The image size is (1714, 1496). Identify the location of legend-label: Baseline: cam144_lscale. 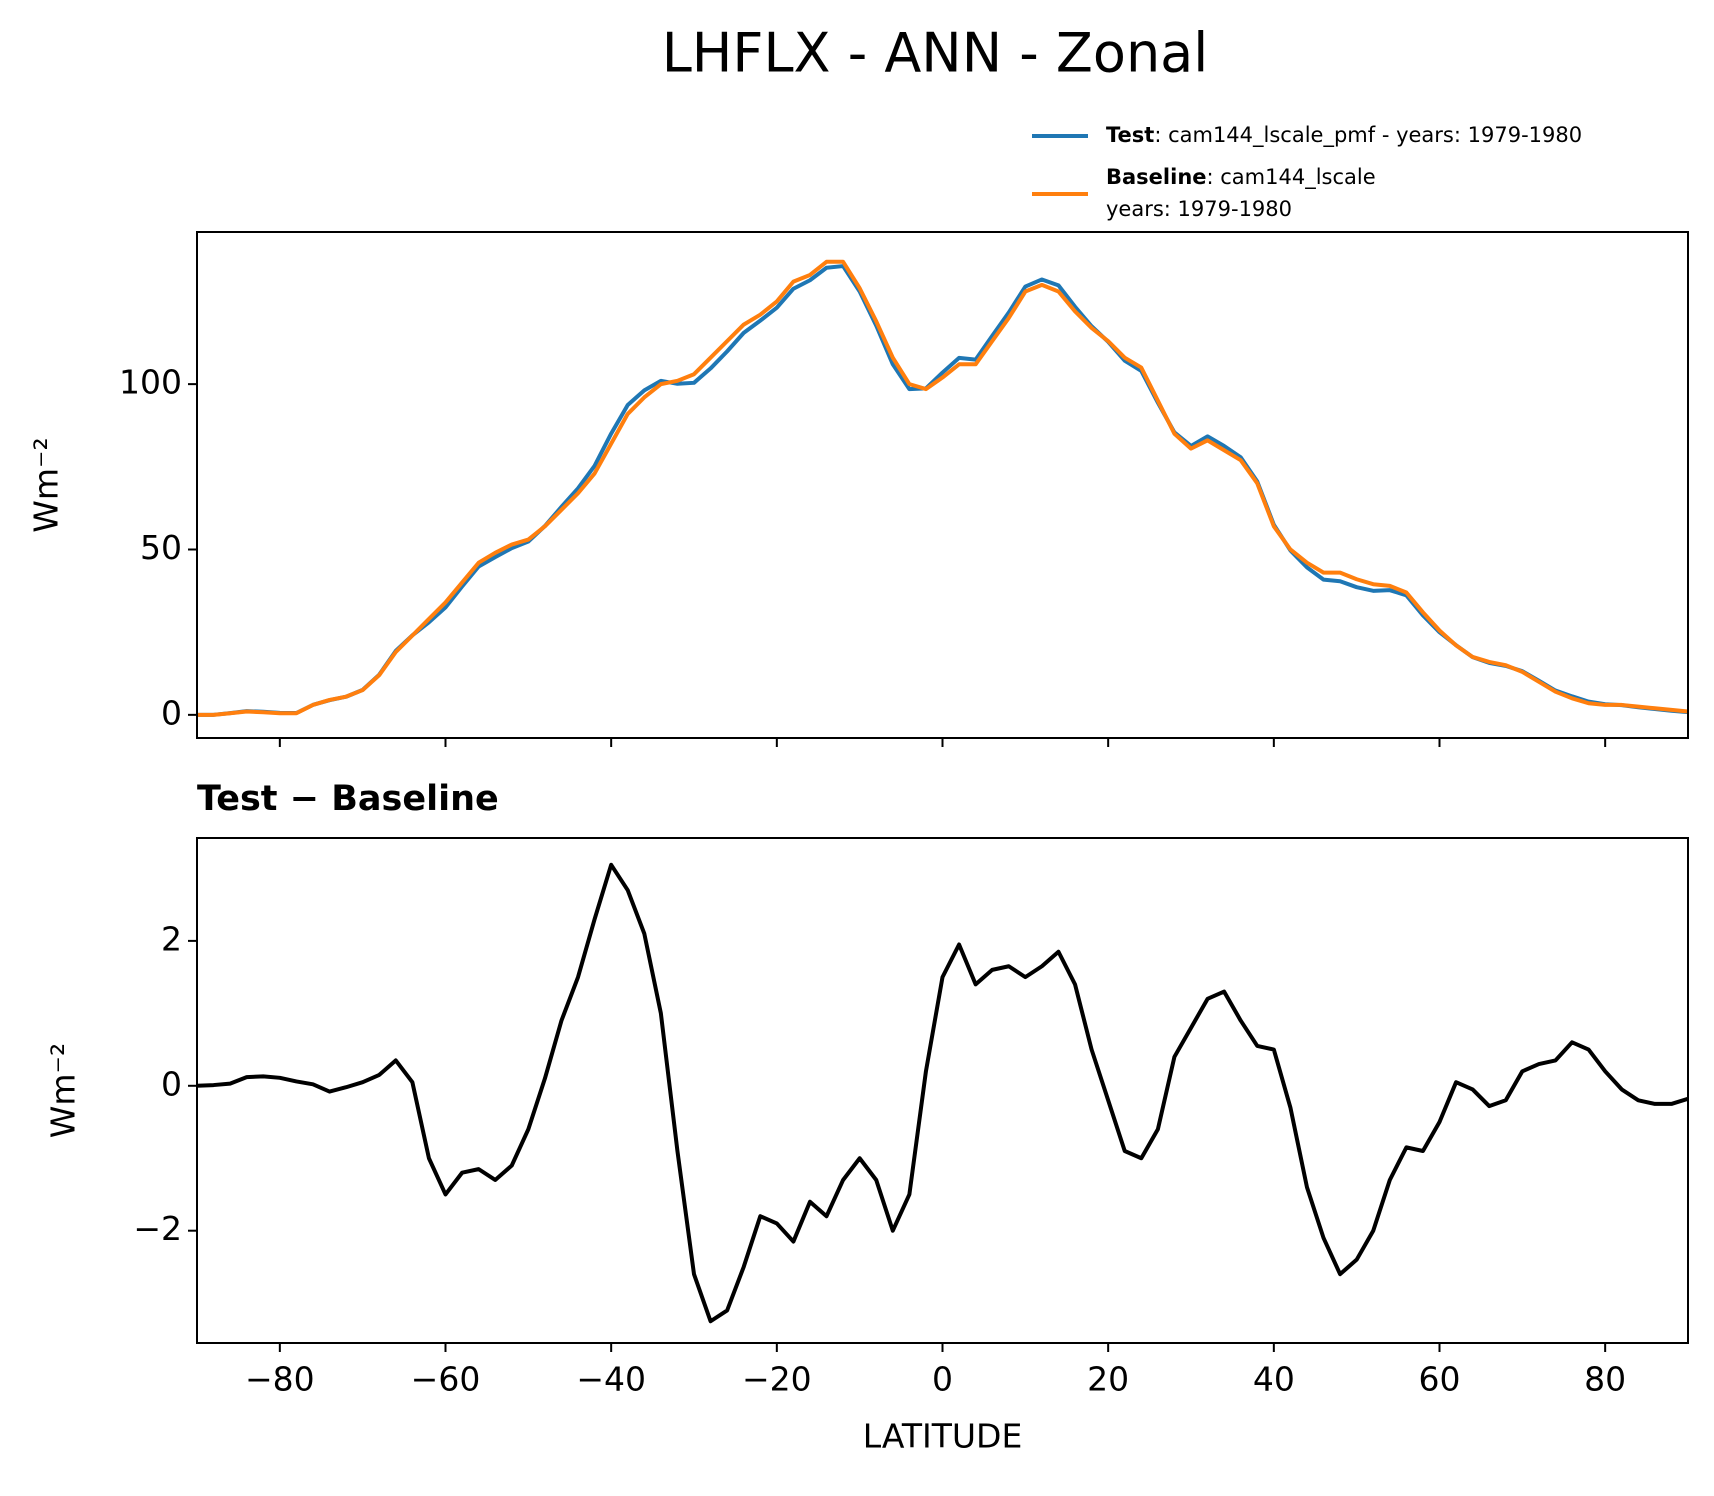
(1241, 177).